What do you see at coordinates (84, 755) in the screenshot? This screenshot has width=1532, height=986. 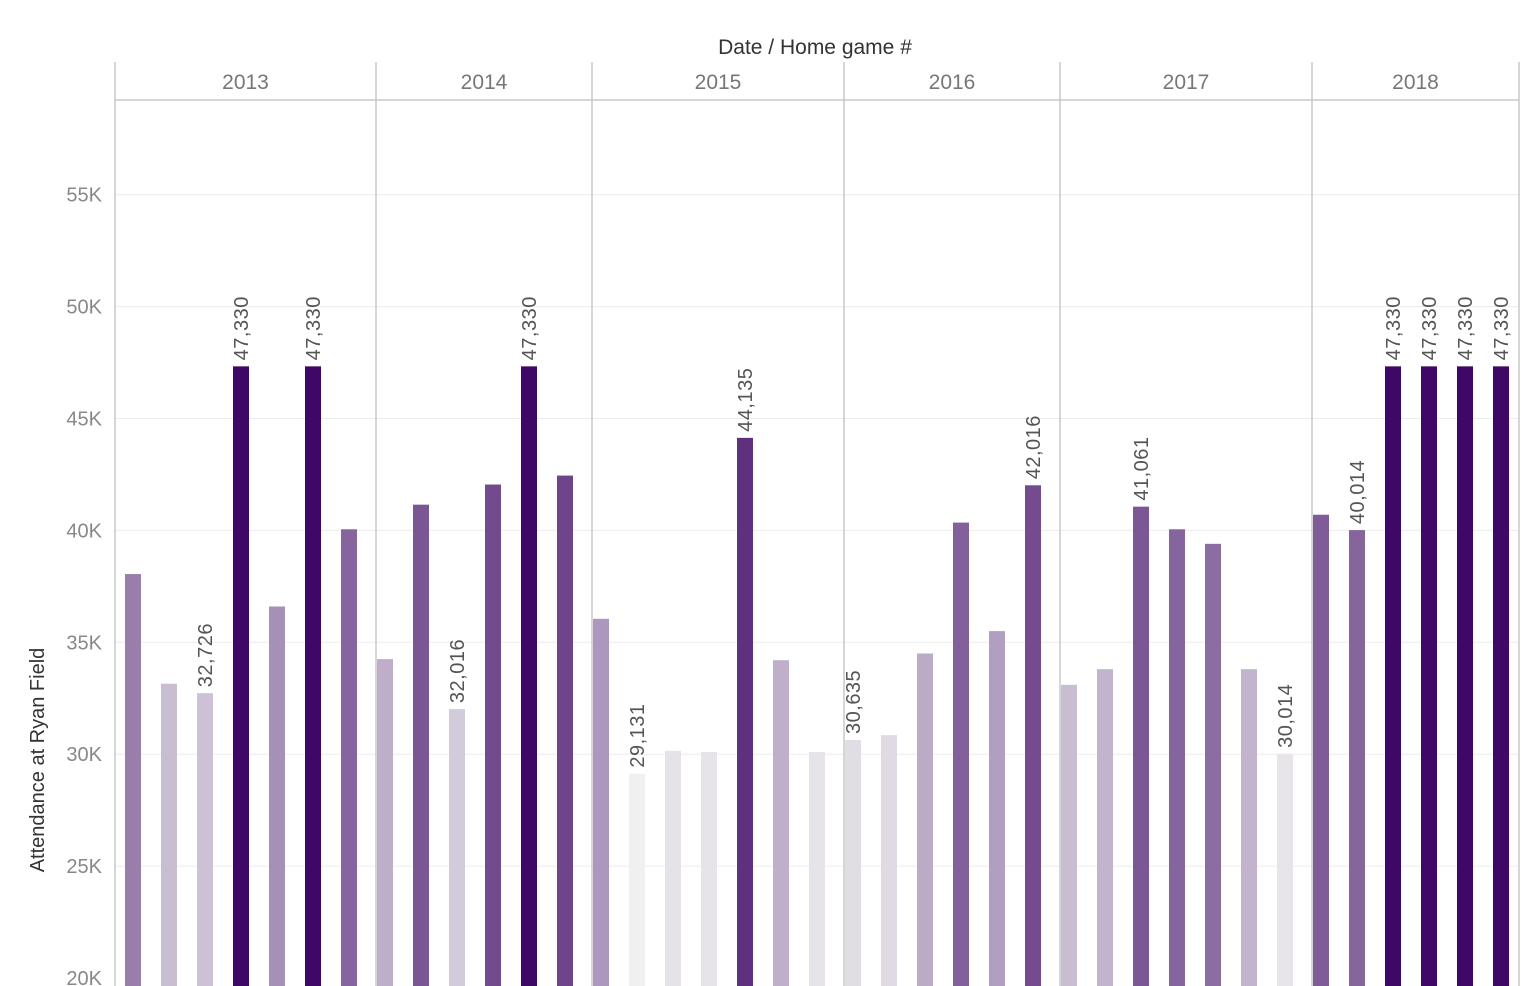 I see `y-tick-label: 30K` at bounding box center [84, 755].